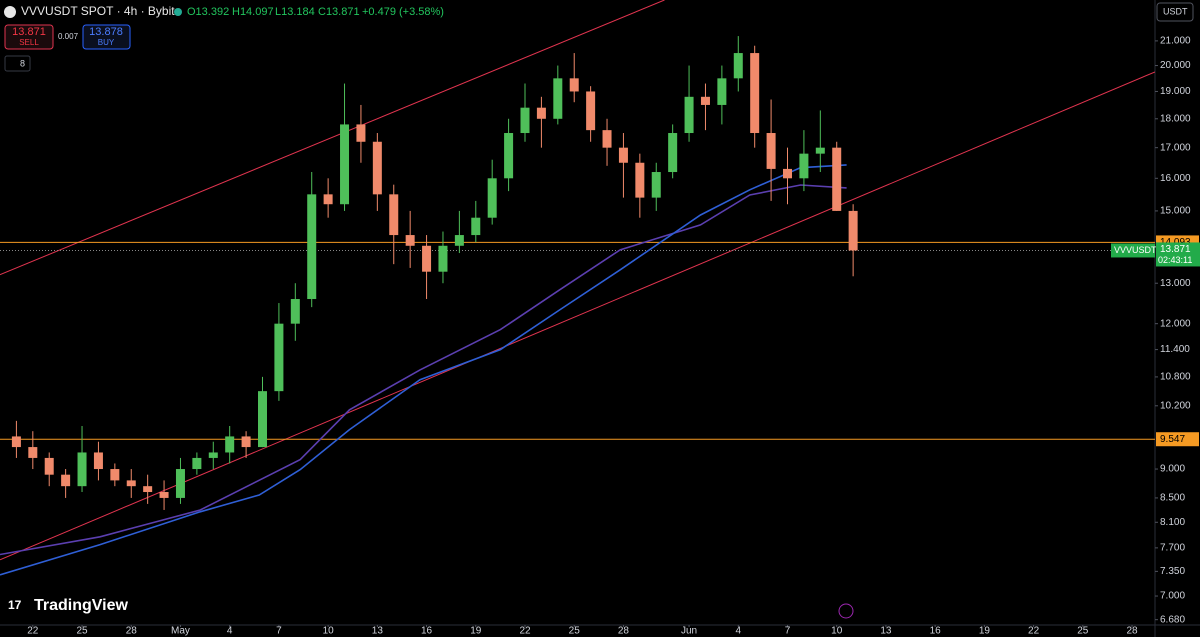 The height and width of the screenshot is (637, 1200). I want to click on ohlc-open: O13.392, so click(208, 12).